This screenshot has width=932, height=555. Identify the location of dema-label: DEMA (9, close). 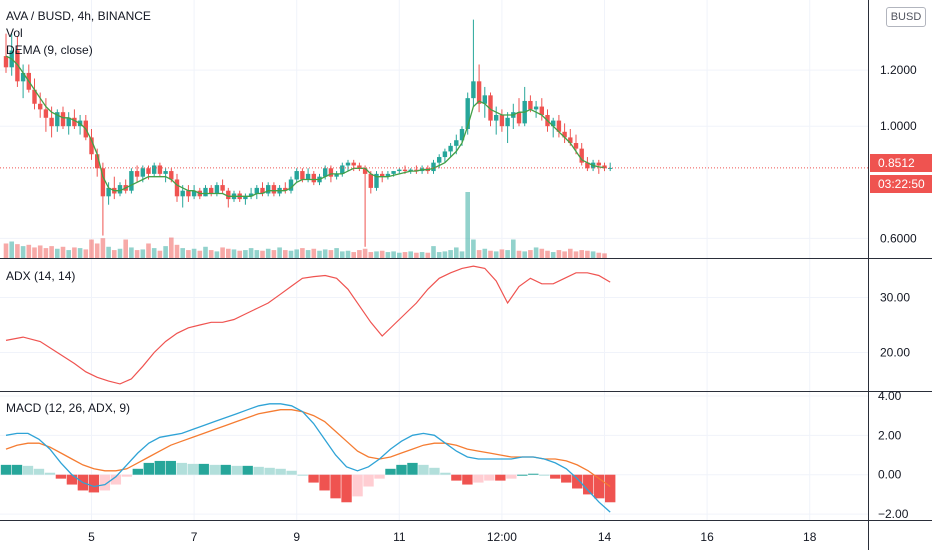
(49, 50).